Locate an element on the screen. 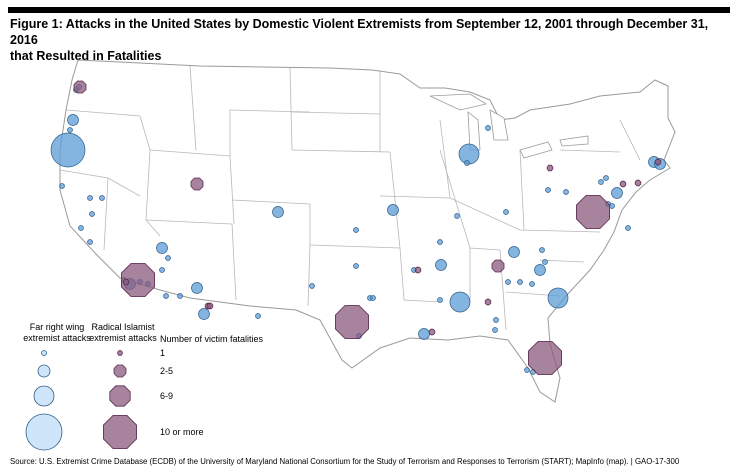 This screenshot has height=471, width=738. title-top-rule is located at coordinates (369, 10).